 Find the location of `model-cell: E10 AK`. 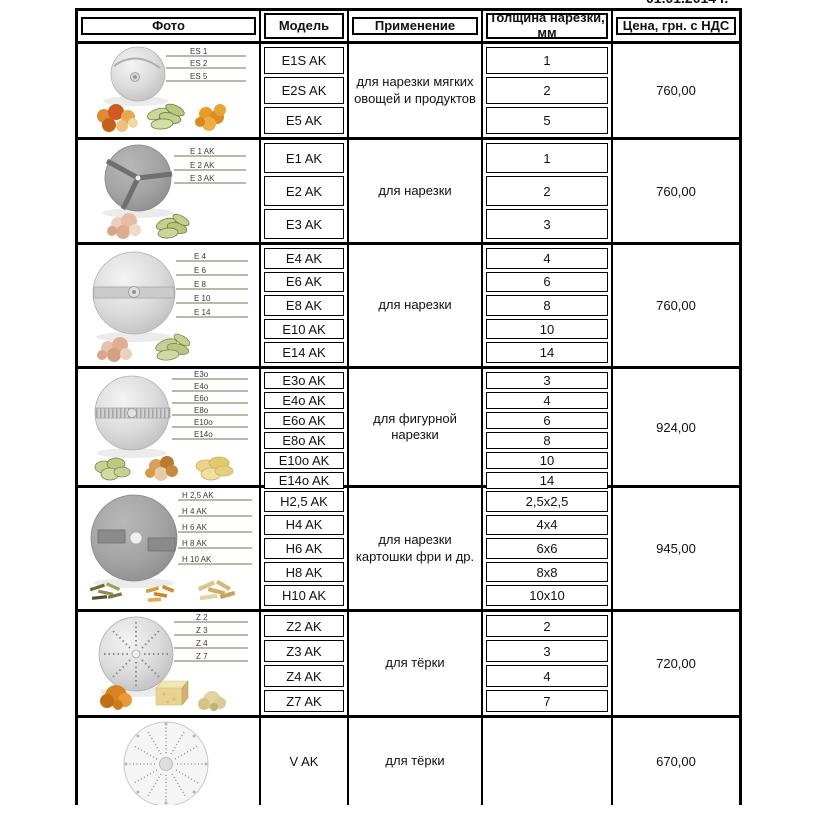

model-cell: E10 AK is located at coordinates (304, 329).